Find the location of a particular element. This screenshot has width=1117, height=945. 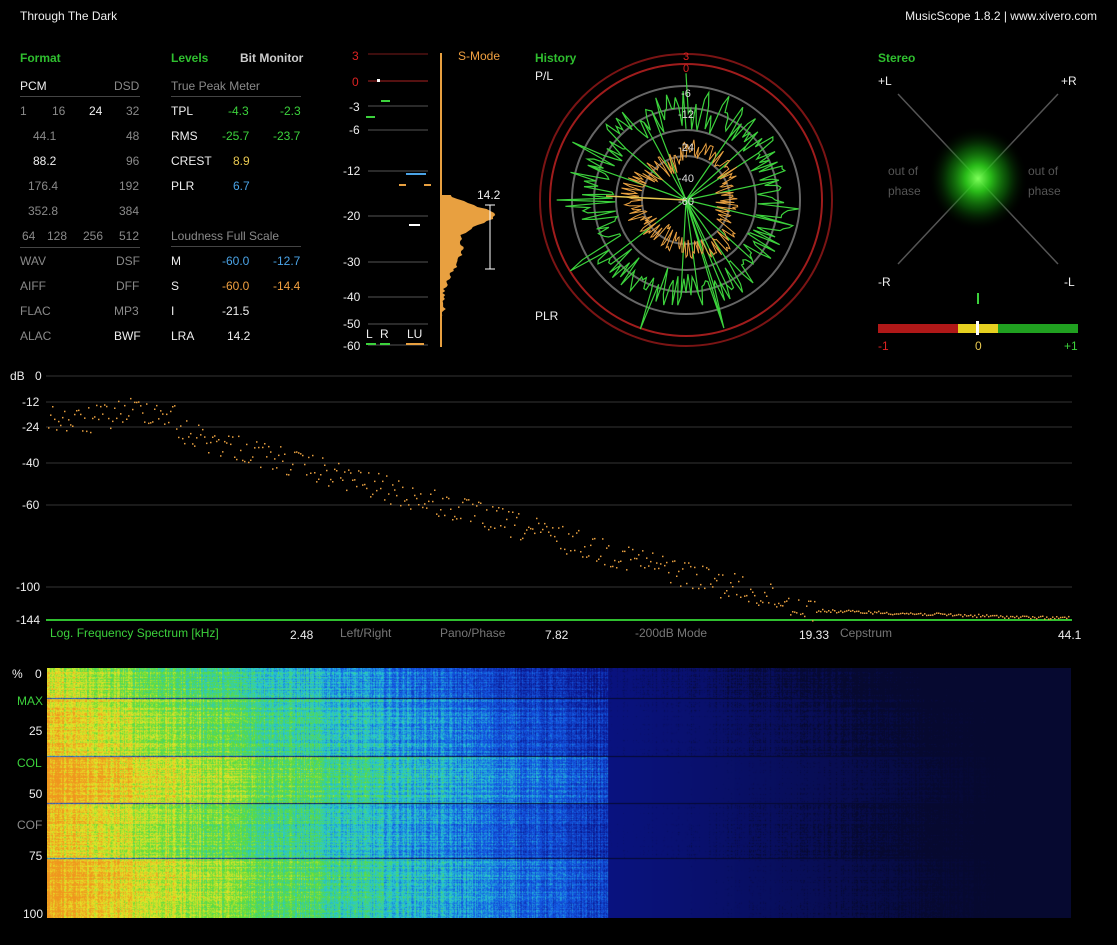

correlation-zero: 0 is located at coordinates (978, 346).